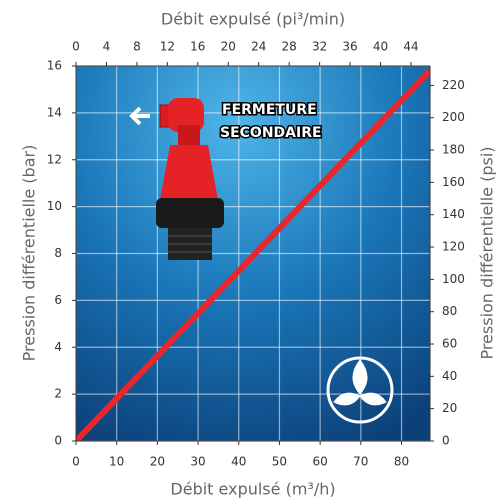 This screenshot has height=504, width=501. I want to click on y-tick-label: 16, so click(54, 66).